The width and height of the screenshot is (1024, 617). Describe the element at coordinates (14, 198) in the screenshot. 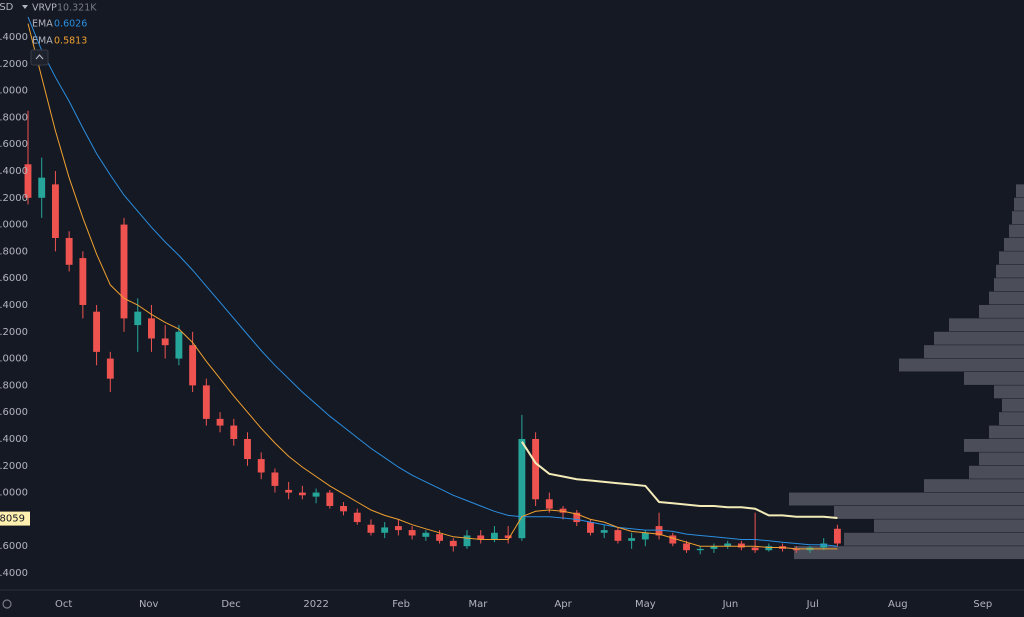

I see `y-tick-label: 3.2000` at that location.